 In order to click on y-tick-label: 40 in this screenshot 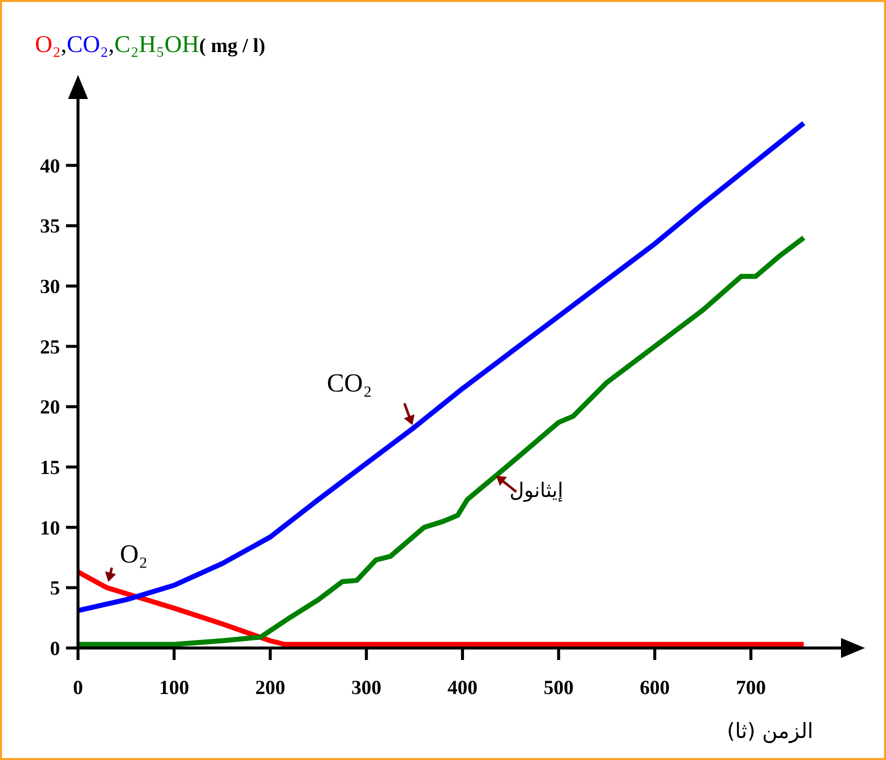, I will do `click(50, 166)`.